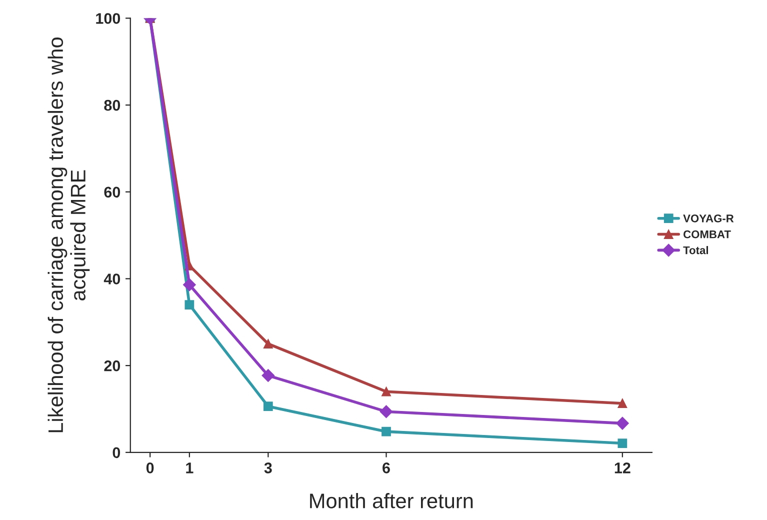  Describe the element at coordinates (112, 279) in the screenshot. I see `y-tick-label: 40` at that location.